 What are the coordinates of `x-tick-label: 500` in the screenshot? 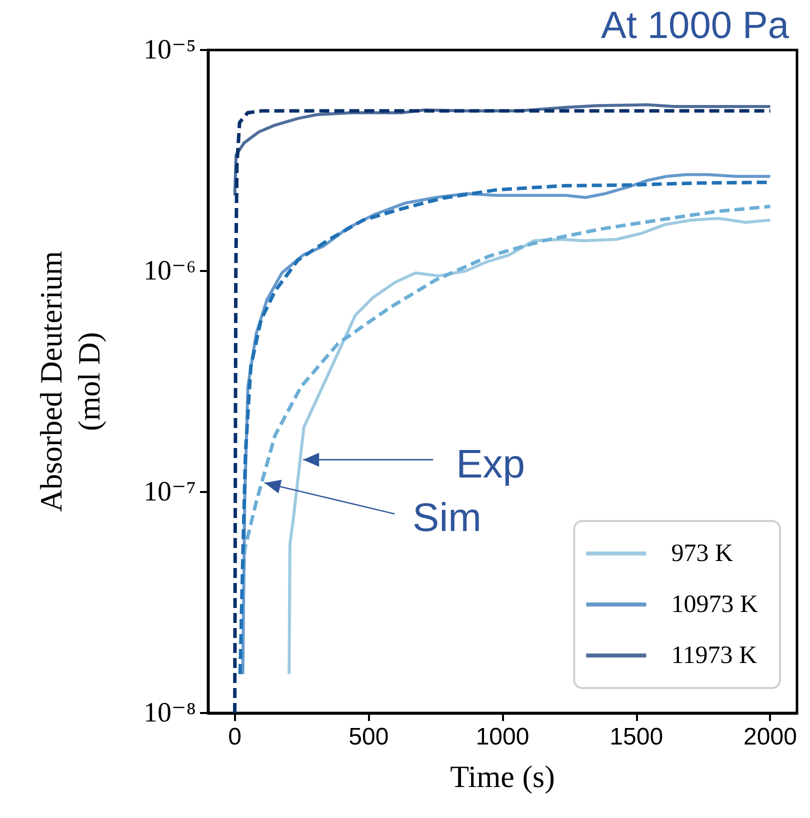 It's located at (368, 737).